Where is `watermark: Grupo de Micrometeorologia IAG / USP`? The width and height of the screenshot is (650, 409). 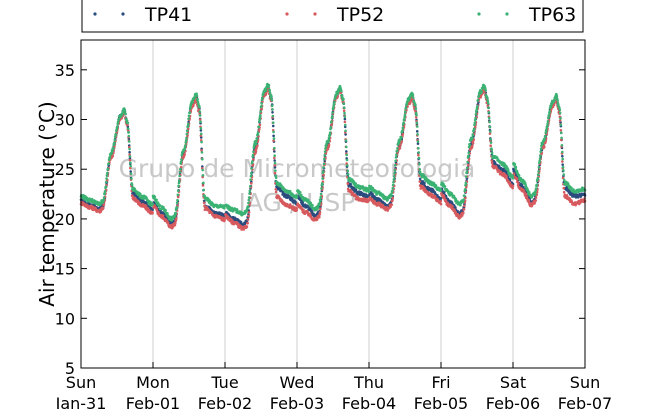 watermark: Grupo de Micrometeorologia IAG / USP is located at coordinates (297, 185).